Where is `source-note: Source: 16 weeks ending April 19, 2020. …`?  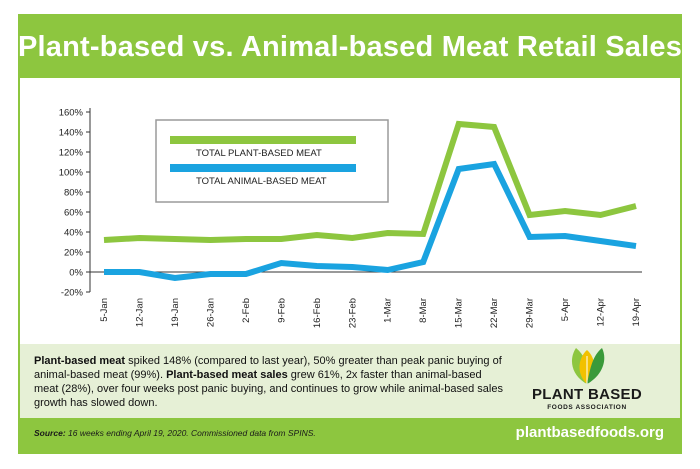
source-note: Source: 16 weeks ending April 19, 2020. … is located at coordinates (175, 433).